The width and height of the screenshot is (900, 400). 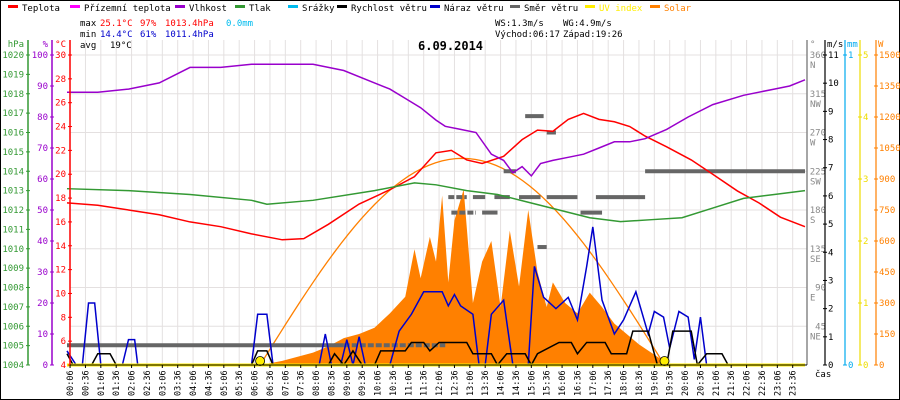 I want to click on axis-tick-label-degc: 22, so click(x=60, y=151).